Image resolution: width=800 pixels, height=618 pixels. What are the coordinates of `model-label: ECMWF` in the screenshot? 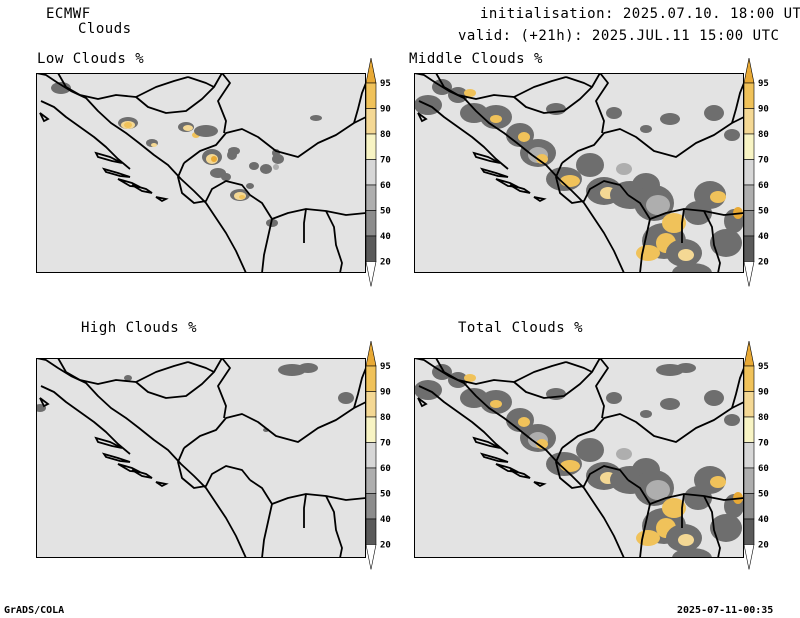 It's located at (68, 14).